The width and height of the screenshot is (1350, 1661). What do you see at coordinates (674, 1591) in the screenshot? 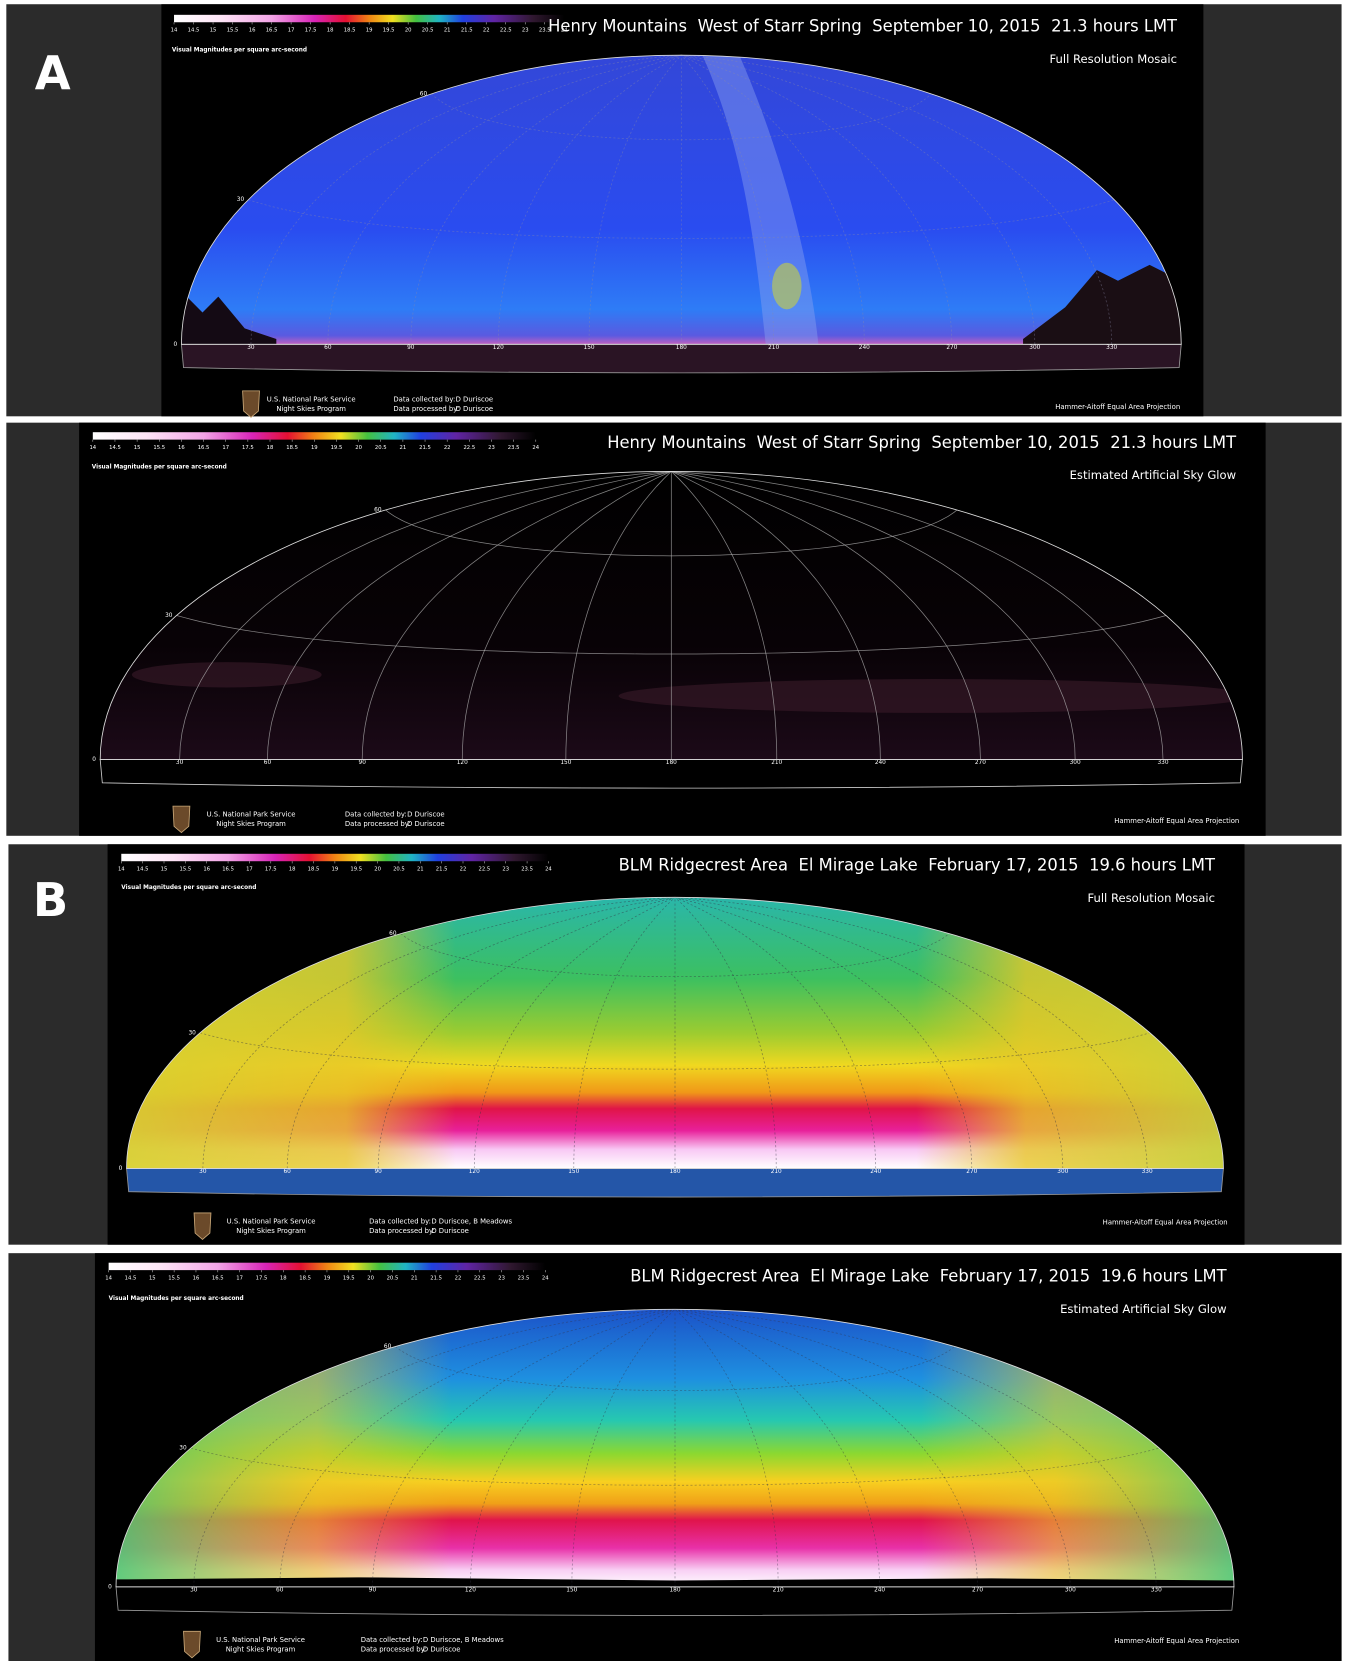
I see `azimuth-label: 180` at bounding box center [674, 1591].